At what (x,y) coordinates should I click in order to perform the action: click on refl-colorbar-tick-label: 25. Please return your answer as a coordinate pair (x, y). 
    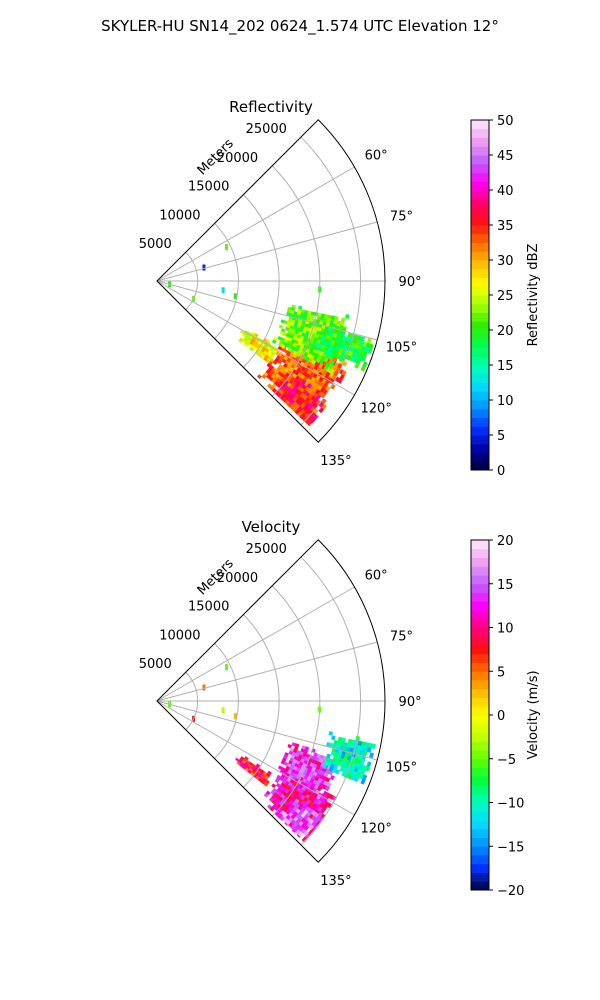
    Looking at the image, I should click on (505, 296).